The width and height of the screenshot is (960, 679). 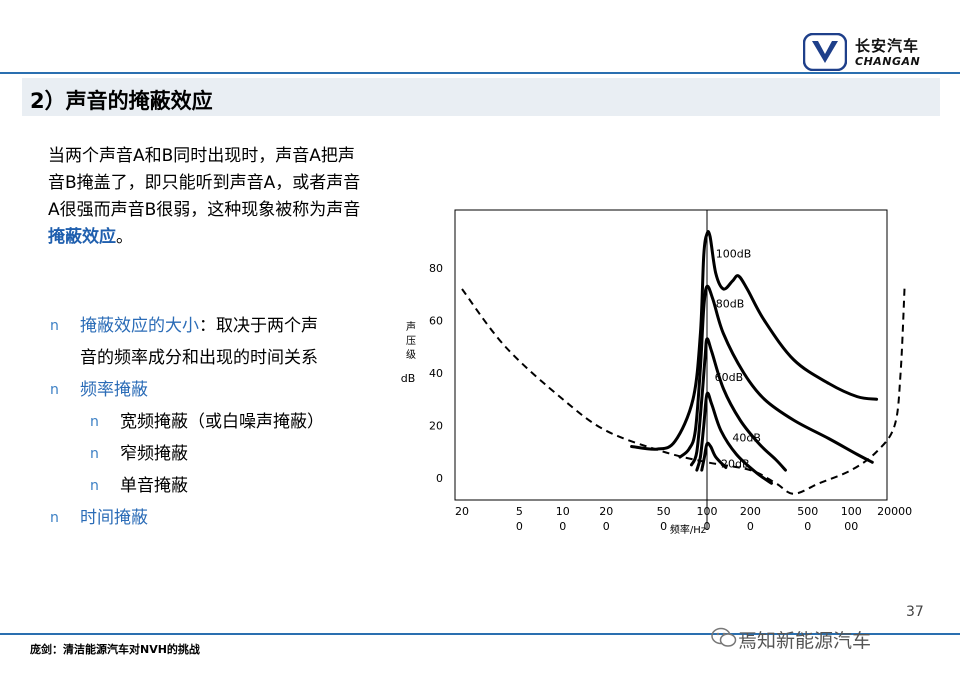 What do you see at coordinates (714, 456) in the screenshot?
I see `masking-curve-20dB` at bounding box center [714, 456].